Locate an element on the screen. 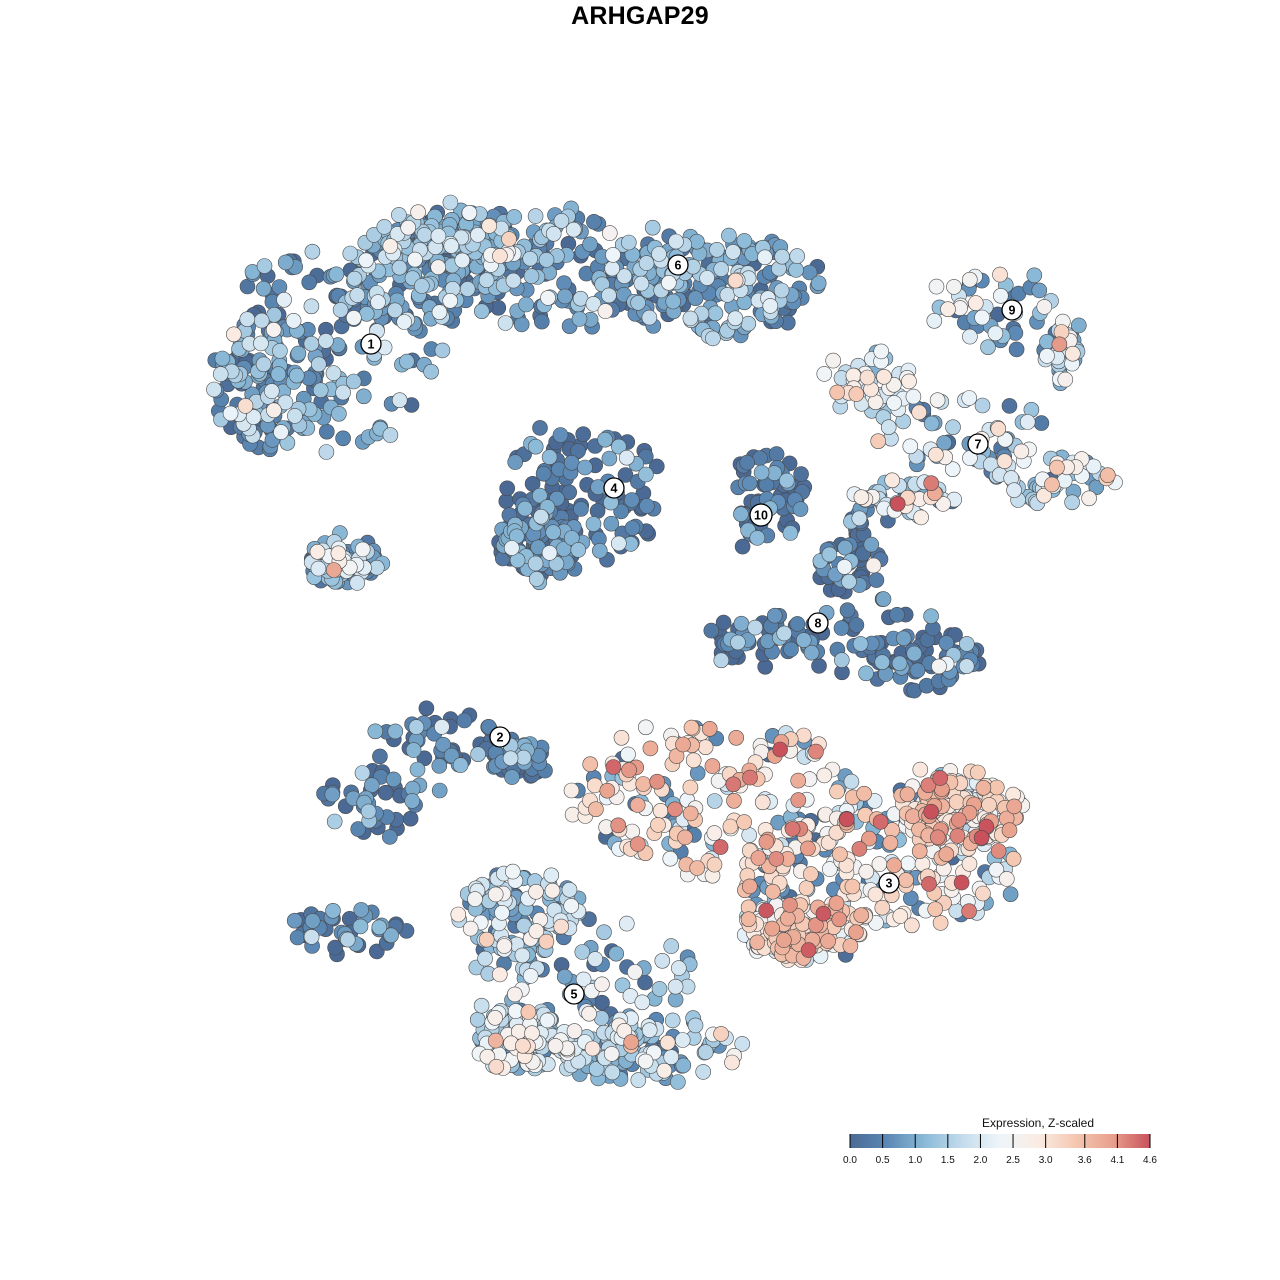  colorbar-tick-label: 2.5 is located at coordinates (1013, 1160).